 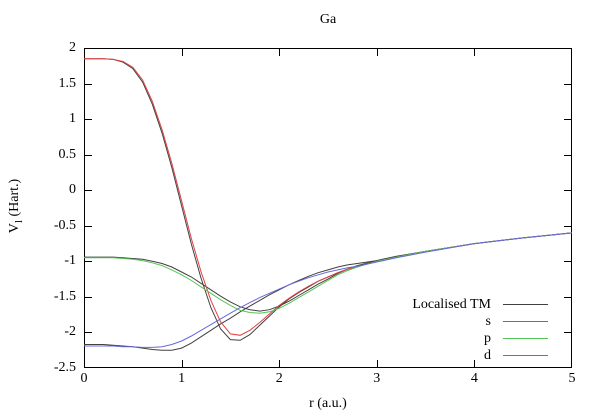 I want to click on y-tick-label: -1.5, so click(x=64, y=296).